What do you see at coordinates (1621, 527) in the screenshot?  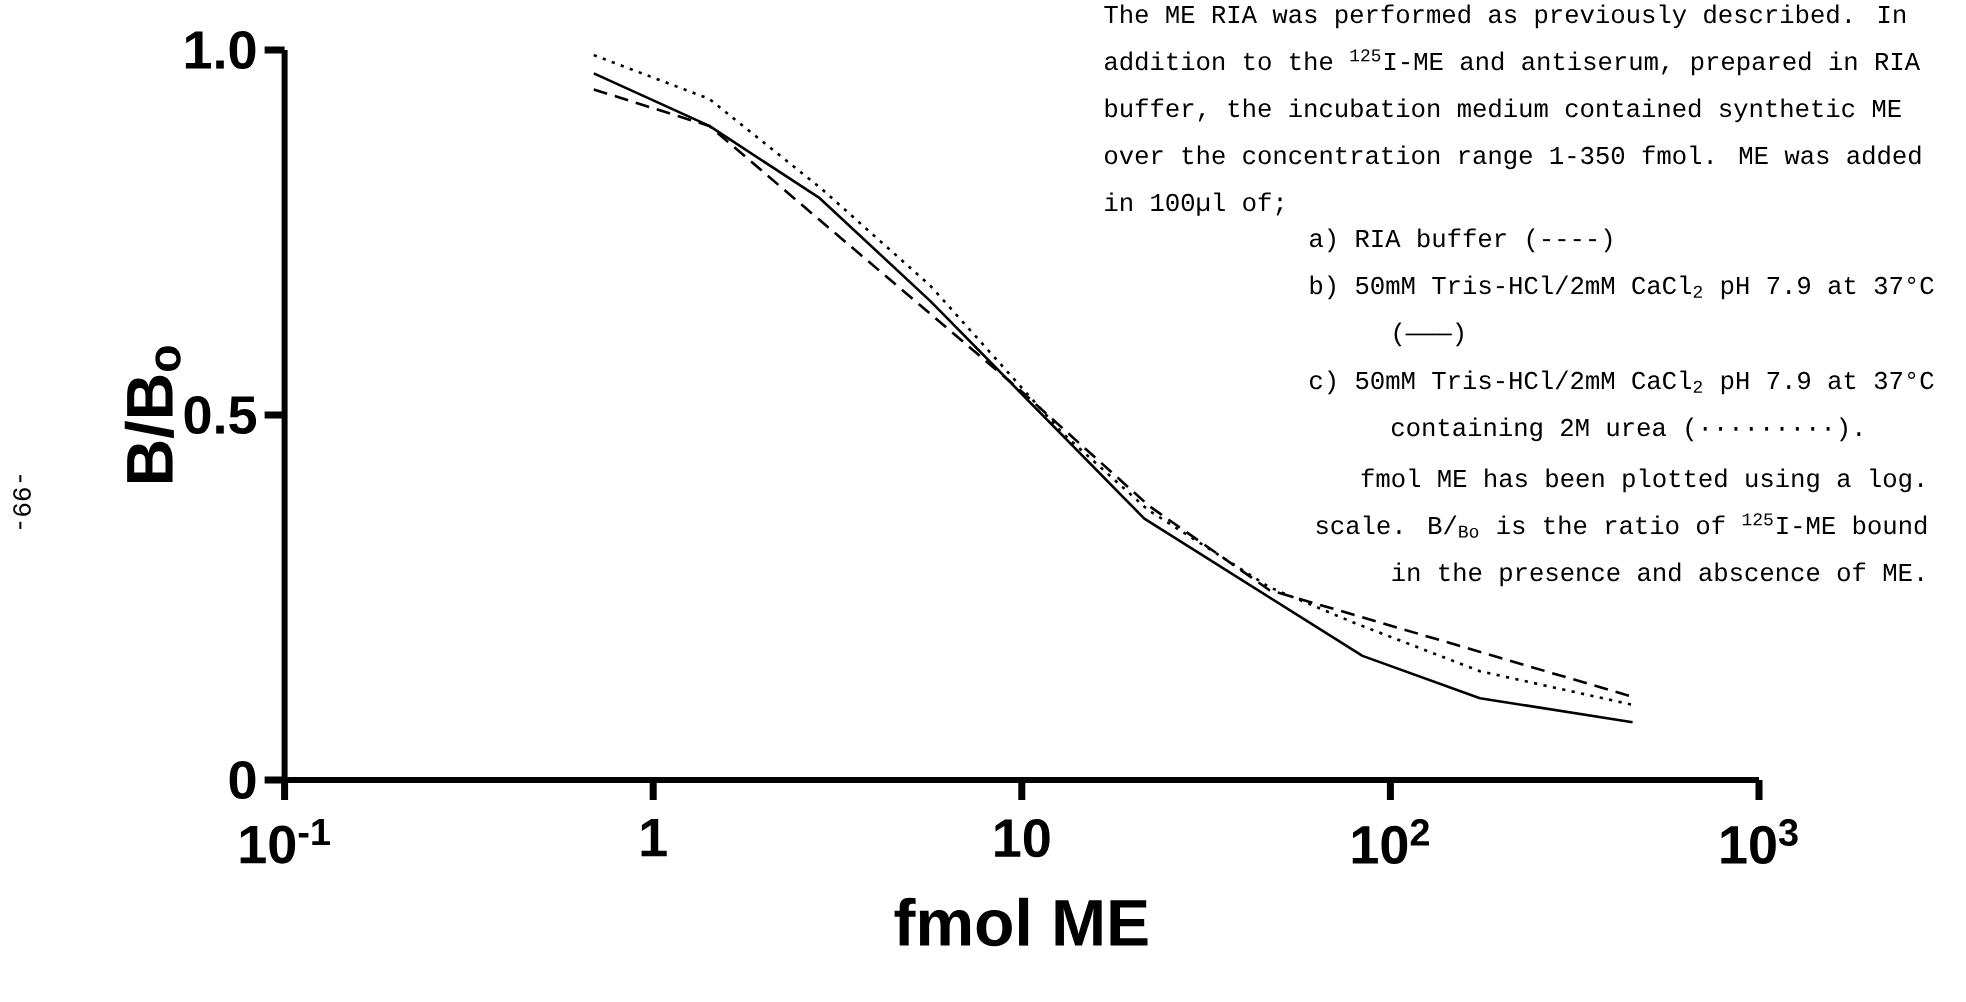 I see `annotation: fmol ME has been plotted using a log. scale. B/$_{Bo}$ is the ratio of $^{125}$I-ME bound in the presence and abscence of ME.` at bounding box center [1621, 527].